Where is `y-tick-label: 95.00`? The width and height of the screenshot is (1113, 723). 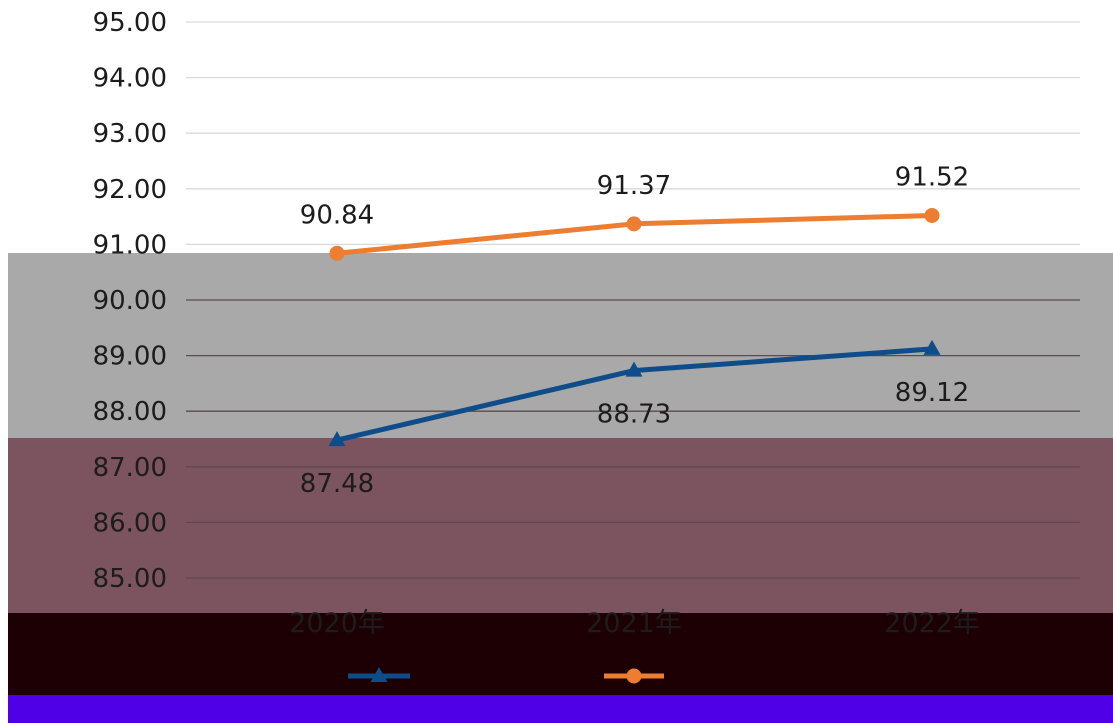
y-tick-label: 95.00 is located at coordinates (130, 23).